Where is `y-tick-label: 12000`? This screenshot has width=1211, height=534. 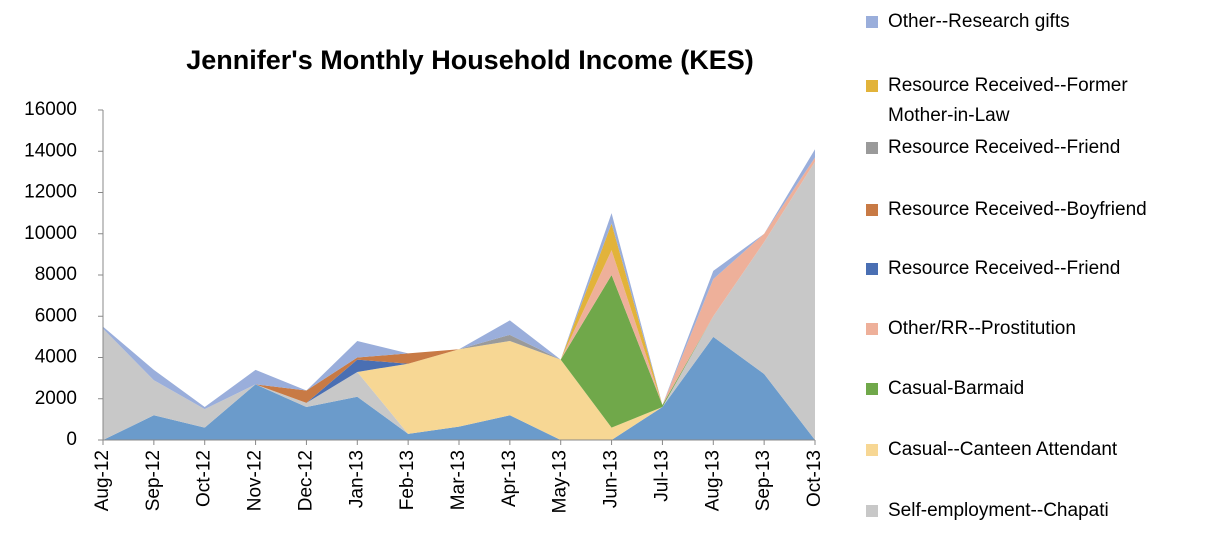
y-tick-label: 12000 is located at coordinates (50, 192).